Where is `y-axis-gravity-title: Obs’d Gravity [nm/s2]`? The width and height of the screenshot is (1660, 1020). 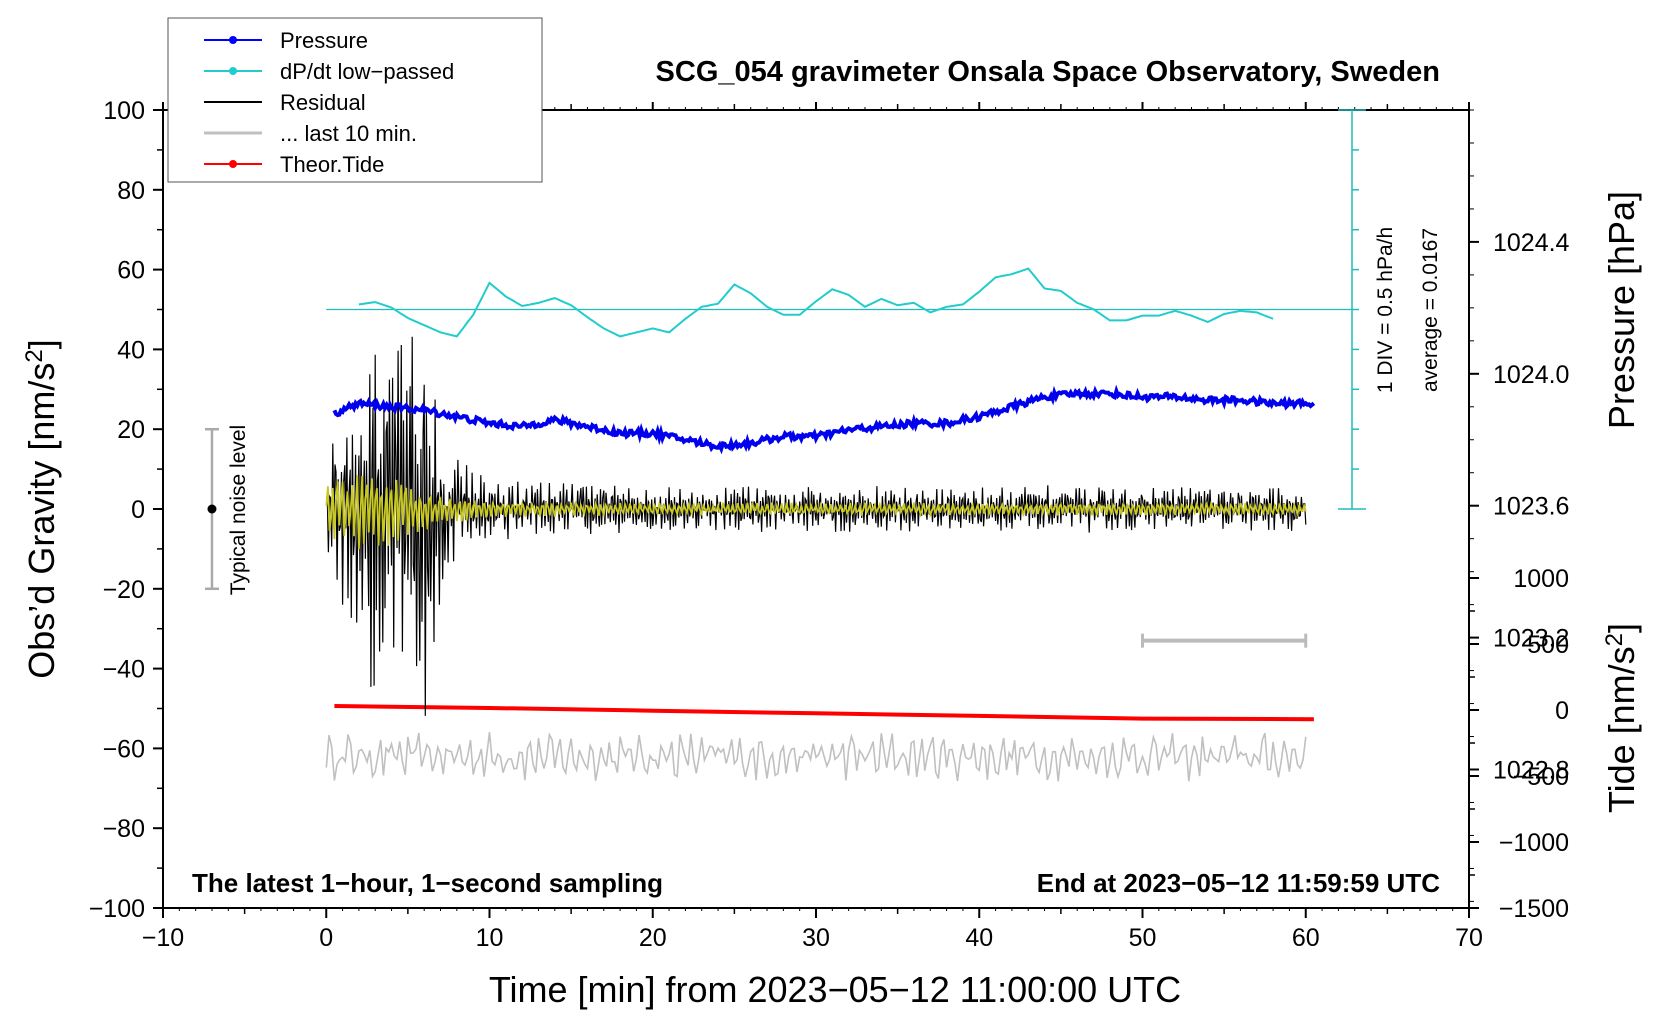
y-axis-gravity-title: Obs’d Gravity [nm/s2] is located at coordinates (41, 508).